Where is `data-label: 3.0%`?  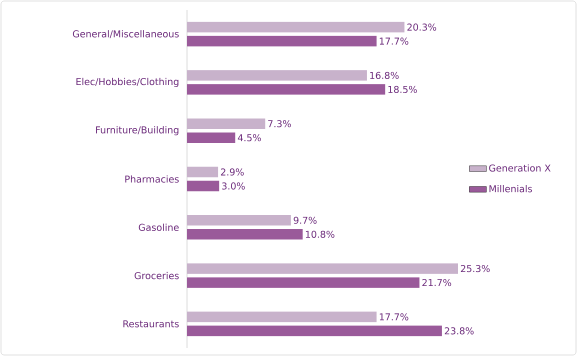 data-label: 3.0% is located at coordinates (233, 186).